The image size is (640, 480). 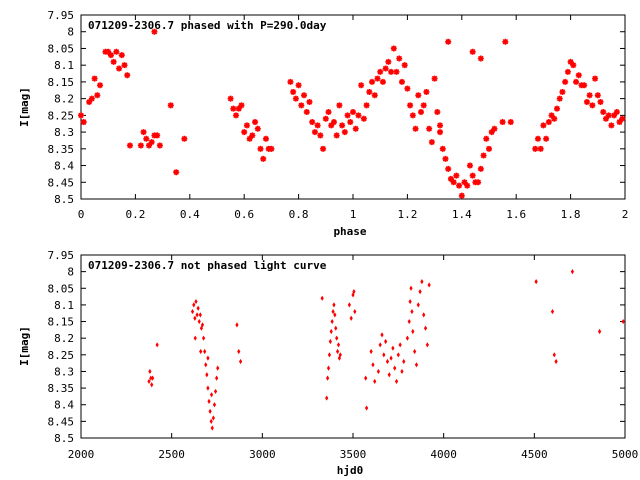 I want to click on x-tick-label: 0.6, so click(x=244, y=214).